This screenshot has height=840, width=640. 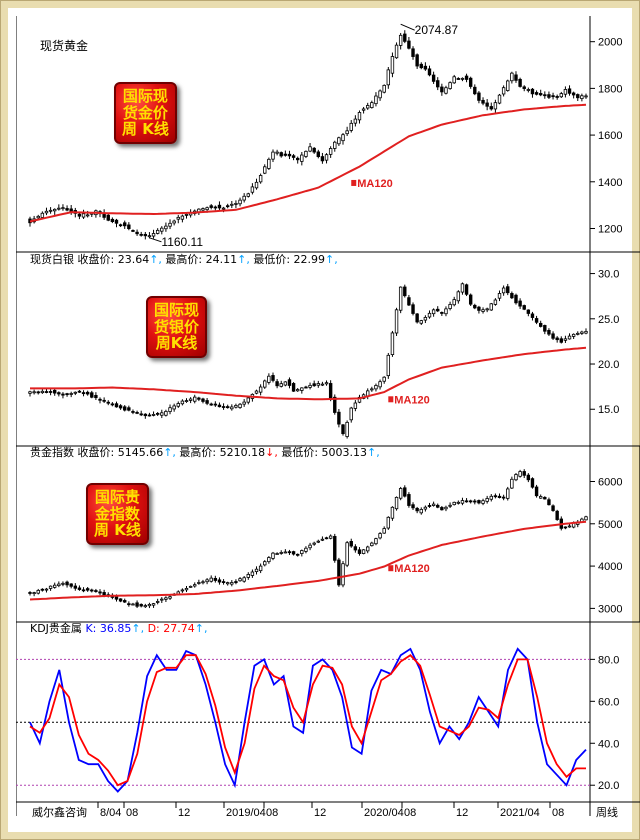 I want to click on x-tick-label: 2019/04, so click(x=246, y=813).